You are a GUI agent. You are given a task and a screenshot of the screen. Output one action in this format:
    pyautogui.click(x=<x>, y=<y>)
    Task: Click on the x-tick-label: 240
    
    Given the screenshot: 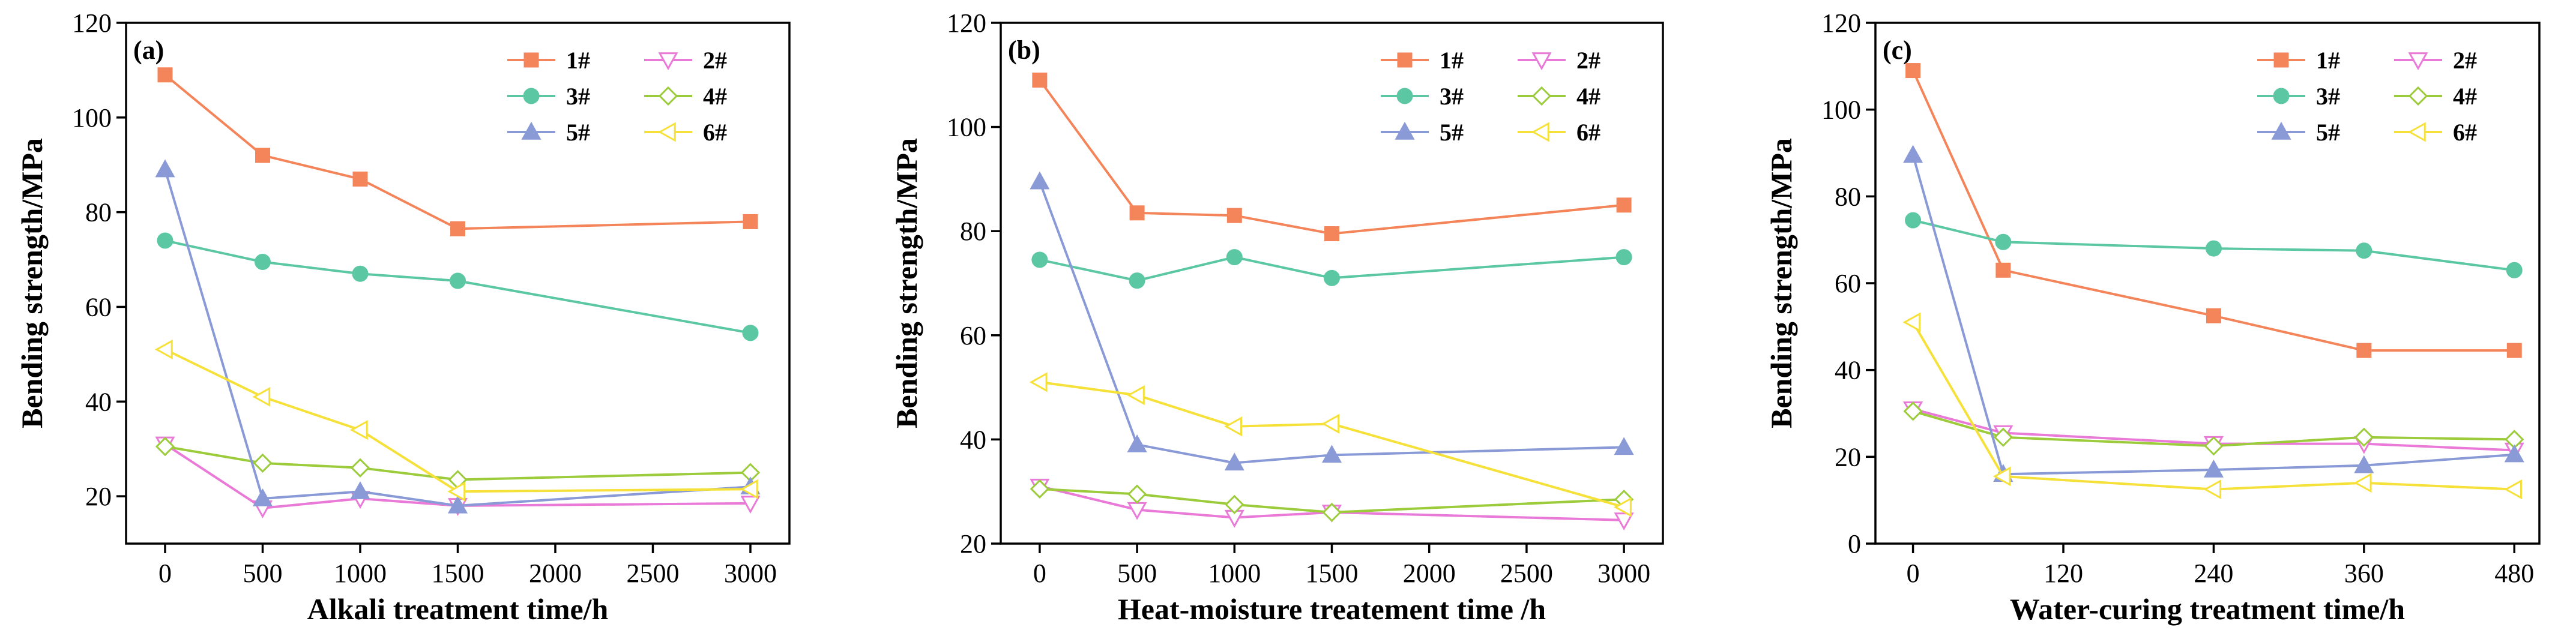 What is the action you would take?
    pyautogui.click(x=2213, y=573)
    